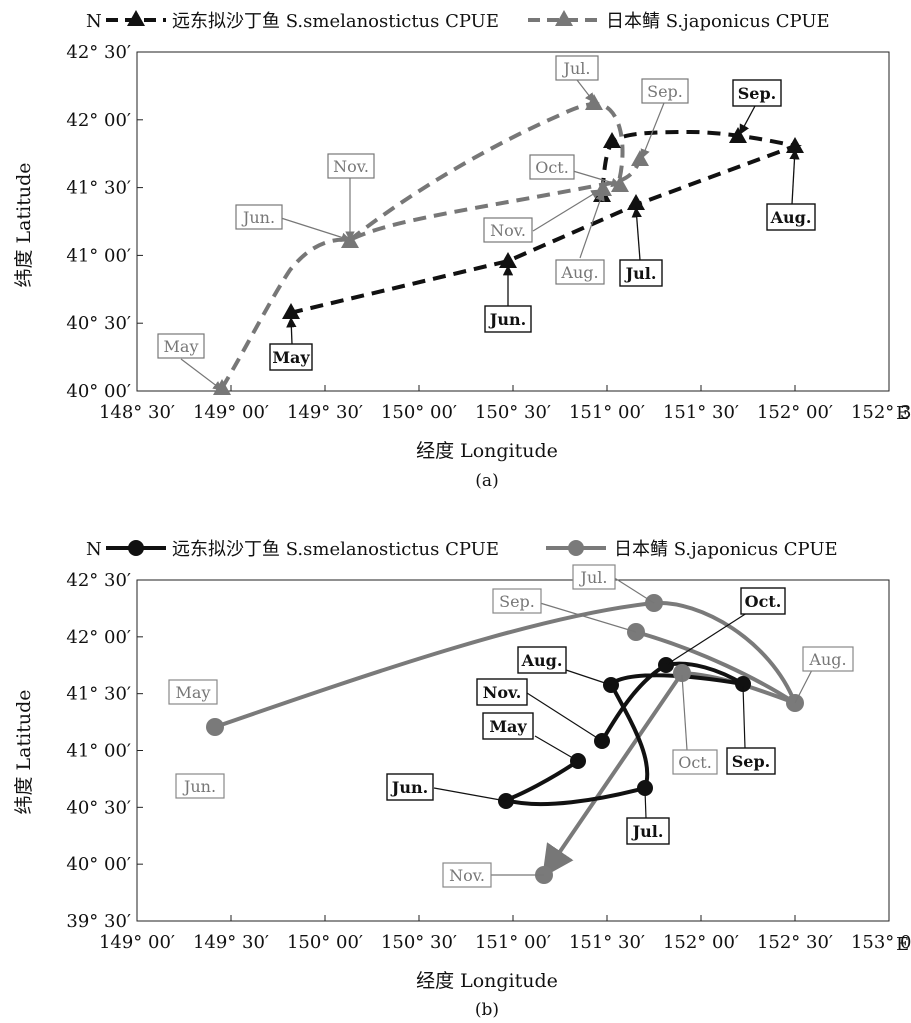  Describe the element at coordinates (636, 202) in the screenshot. I see `marker-a-sardine-jul` at that location.